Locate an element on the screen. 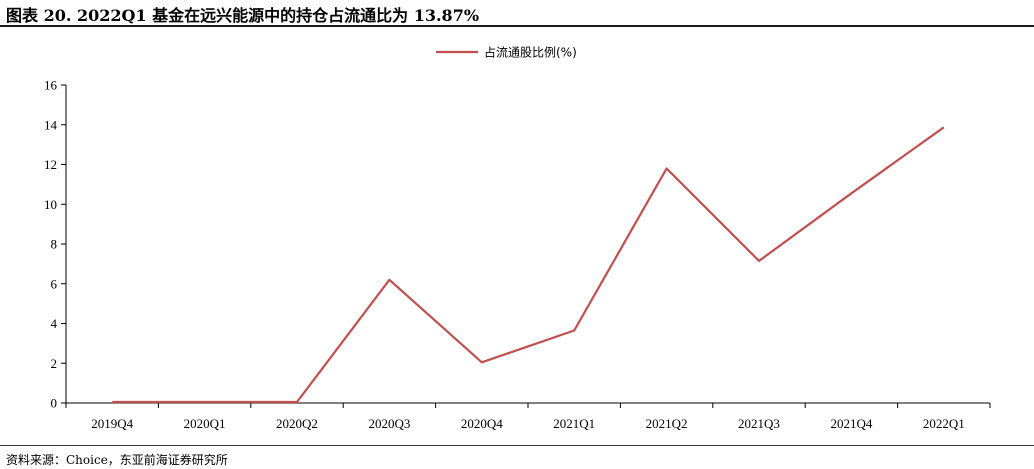 This screenshot has height=469, width=1034. source-note: 资料来源：Choice，东亚前海证券研究所 is located at coordinates (117, 460).